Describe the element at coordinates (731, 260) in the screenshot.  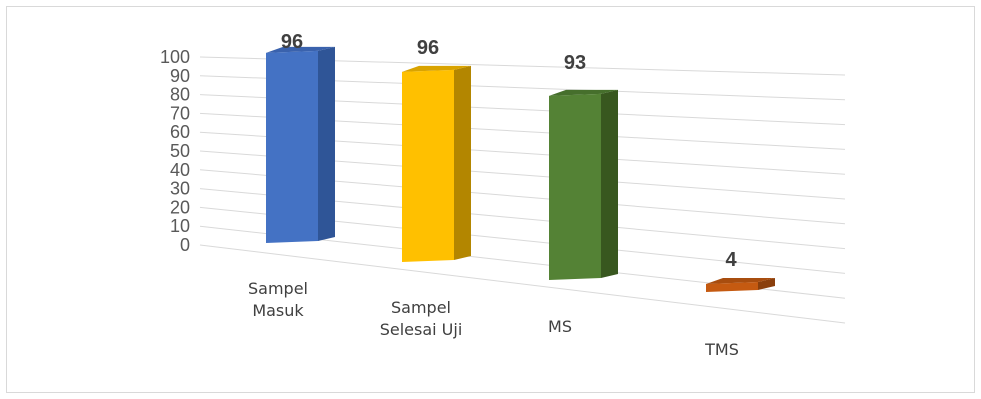
I see `data-label: 4` at that location.